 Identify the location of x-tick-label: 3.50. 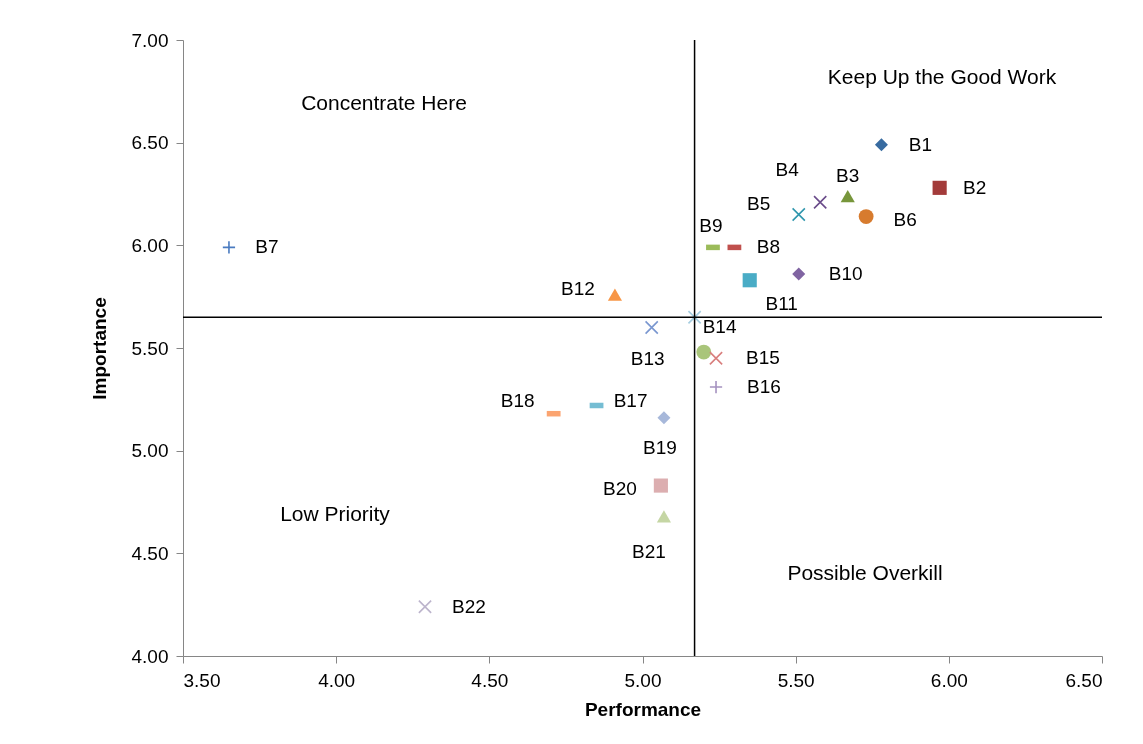
(202, 680).